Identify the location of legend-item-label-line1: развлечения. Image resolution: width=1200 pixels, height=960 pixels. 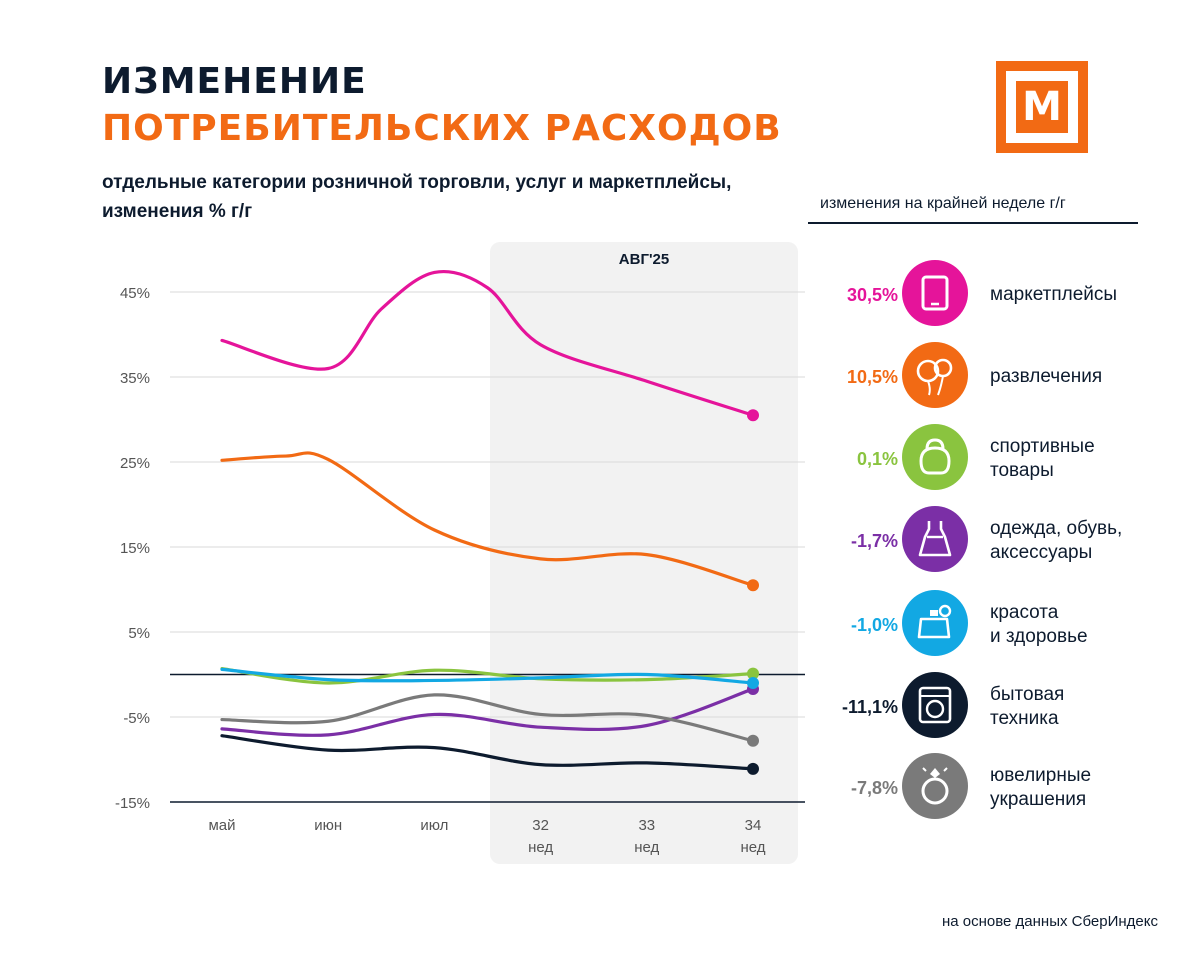
(1046, 376).